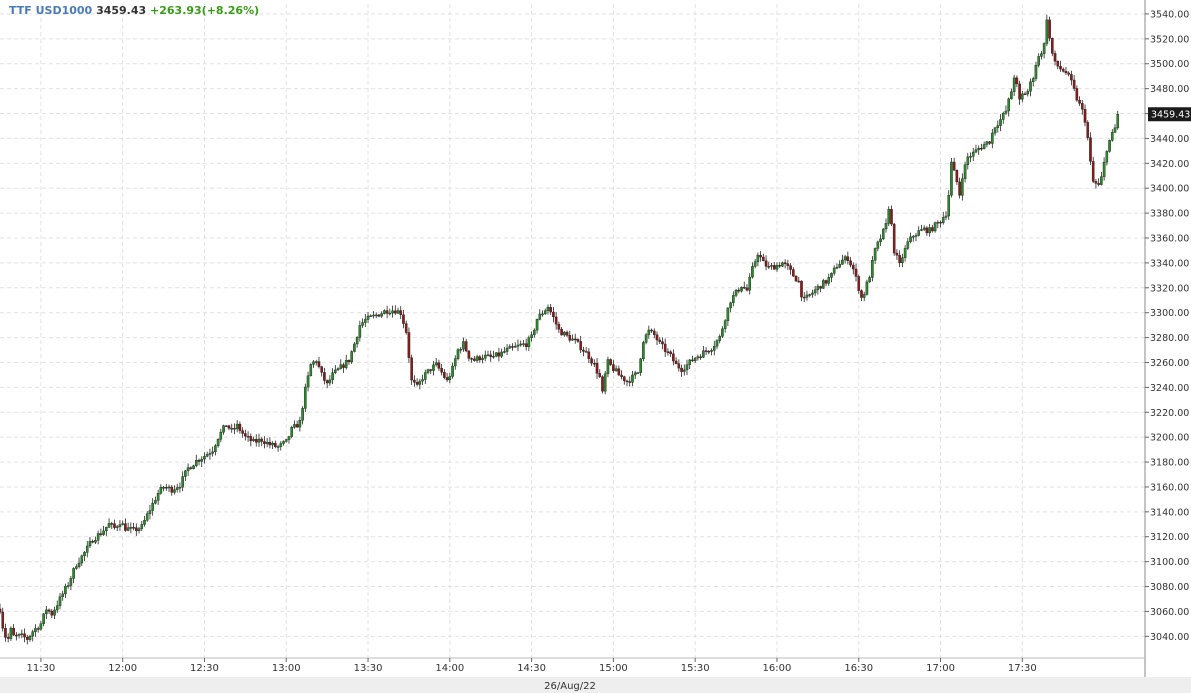 Image resolution: width=1191 pixels, height=693 pixels. What do you see at coordinates (286, 668) in the screenshot?
I see `x-tick-label: 13:00` at bounding box center [286, 668].